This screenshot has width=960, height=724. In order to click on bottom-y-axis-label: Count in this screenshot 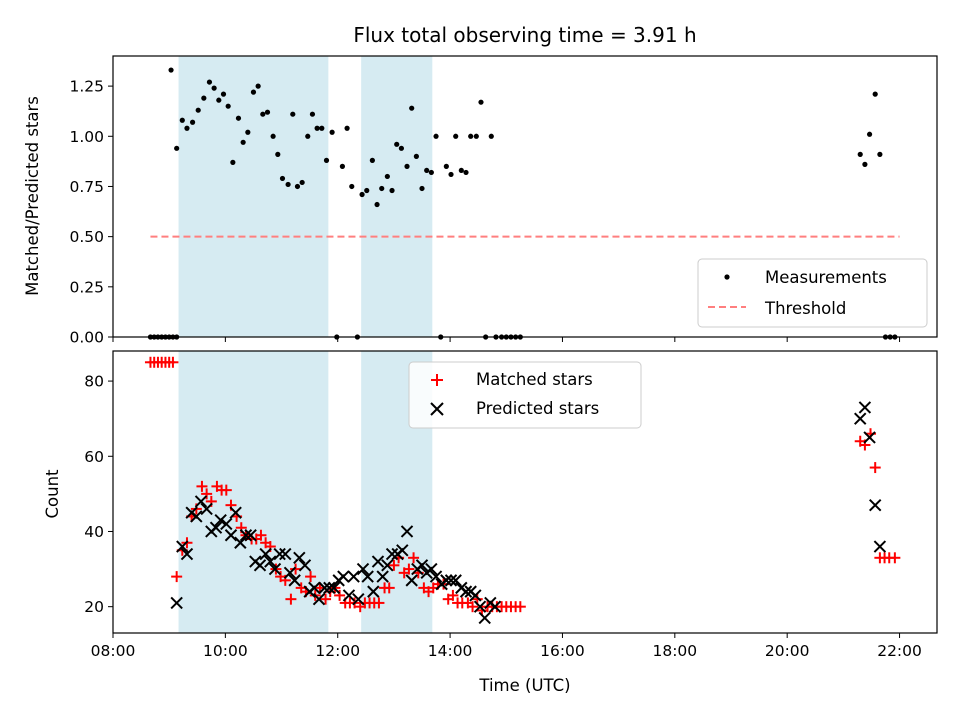, I will do `click(52, 494)`.